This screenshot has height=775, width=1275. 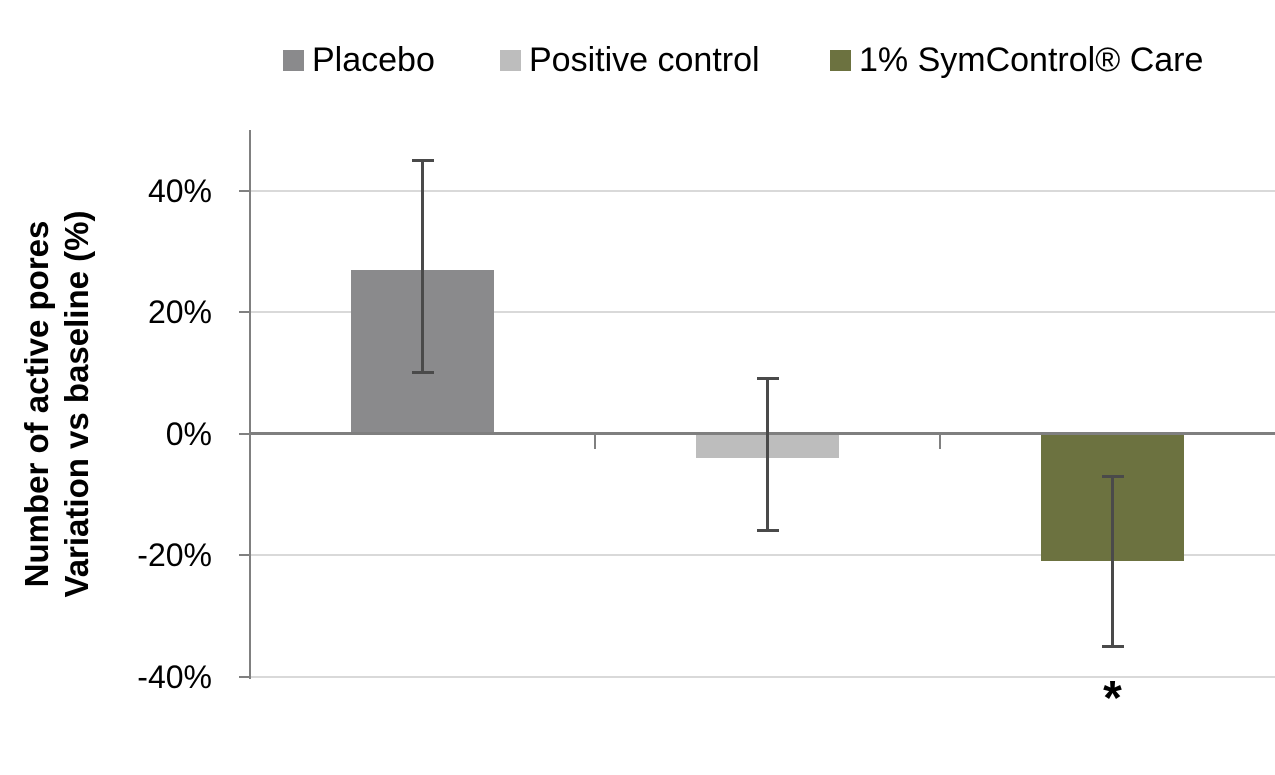 I want to click on gridline--20, so click(x=762, y=555).